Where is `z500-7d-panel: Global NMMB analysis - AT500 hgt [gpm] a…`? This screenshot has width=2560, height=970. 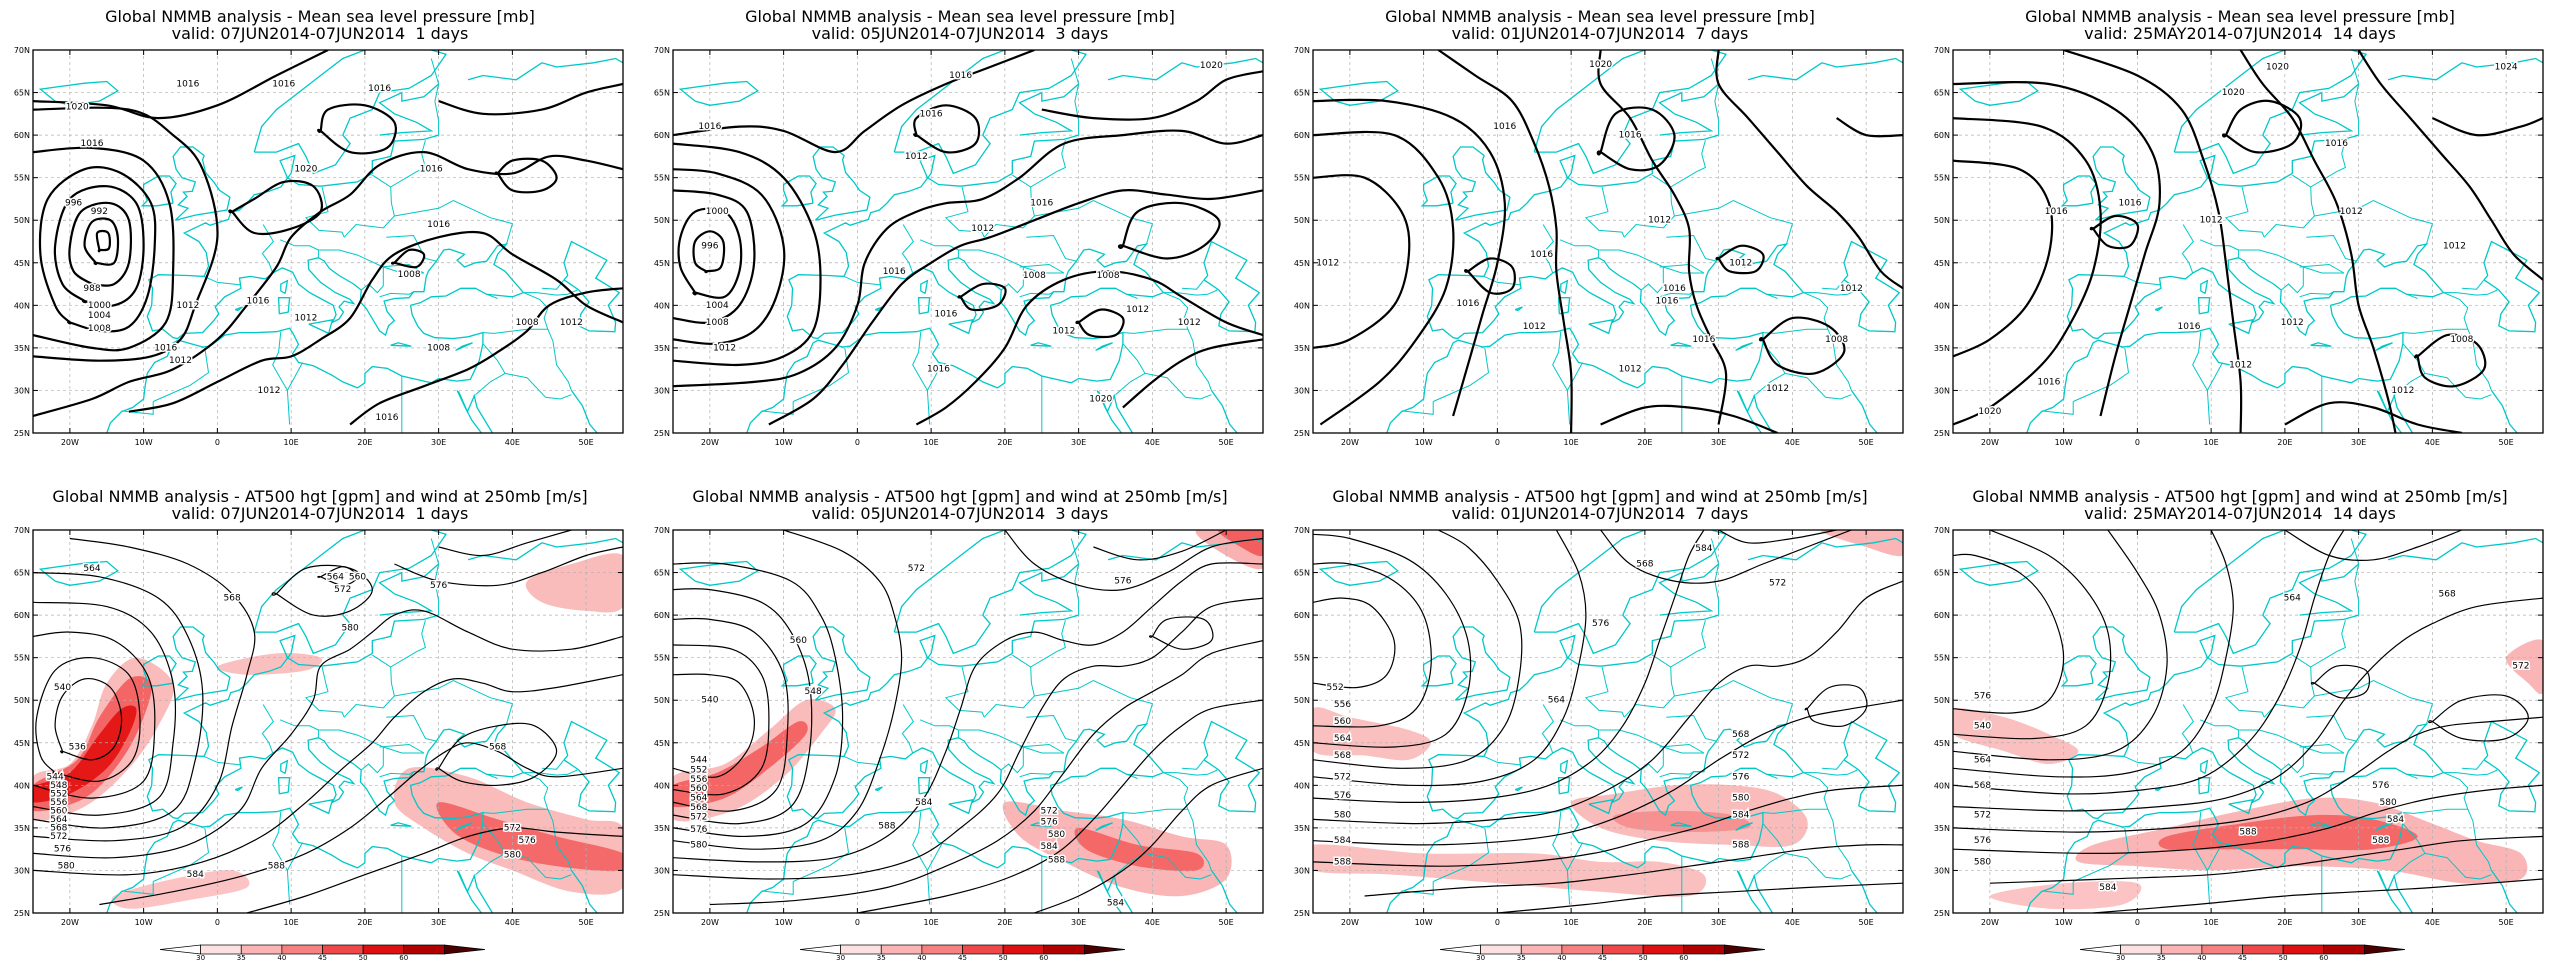 z500-7d-panel: Global NMMB analysis - AT500 hgt [gpm] a… is located at coordinates (1600, 720).